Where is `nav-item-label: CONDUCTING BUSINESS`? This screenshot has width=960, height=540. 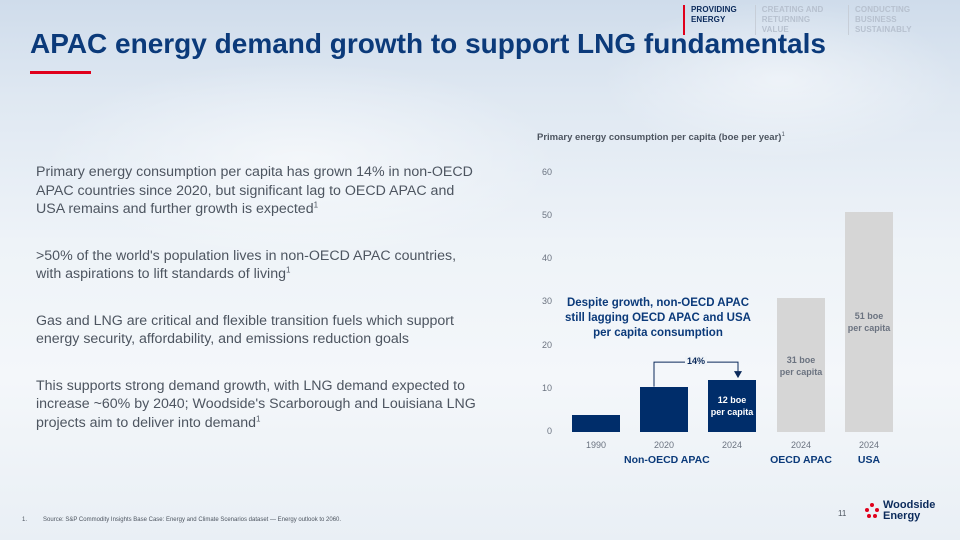
nav-item-label: CONDUCTING BUSINESS is located at coordinates (883, 14).